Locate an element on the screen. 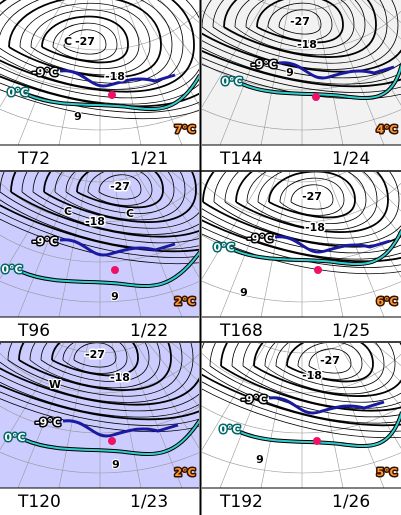 This screenshot has width=401, height=515. forecast-date: 1/25 is located at coordinates (351, 331).